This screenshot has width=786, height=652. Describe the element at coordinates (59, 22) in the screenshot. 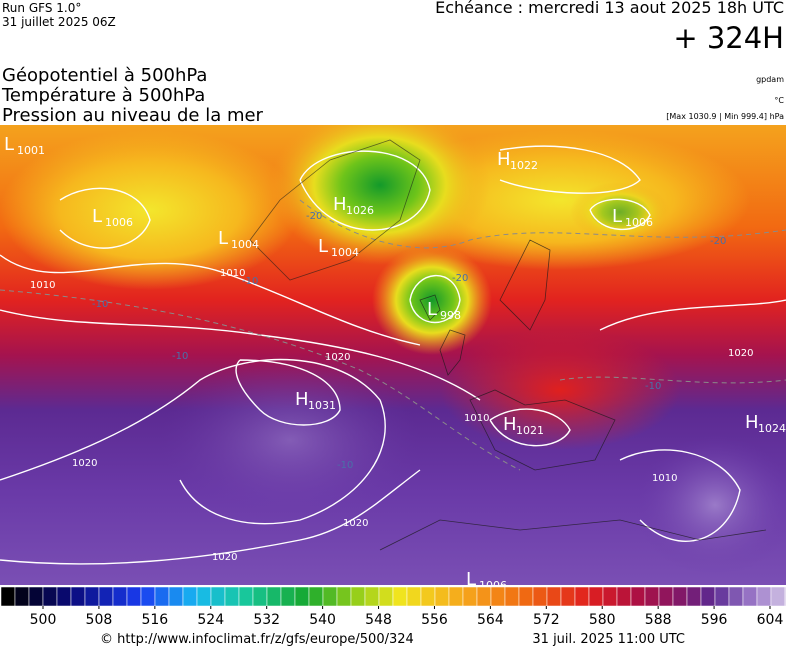

I see `run-date: 31 juillet 2025 06Z` at that location.